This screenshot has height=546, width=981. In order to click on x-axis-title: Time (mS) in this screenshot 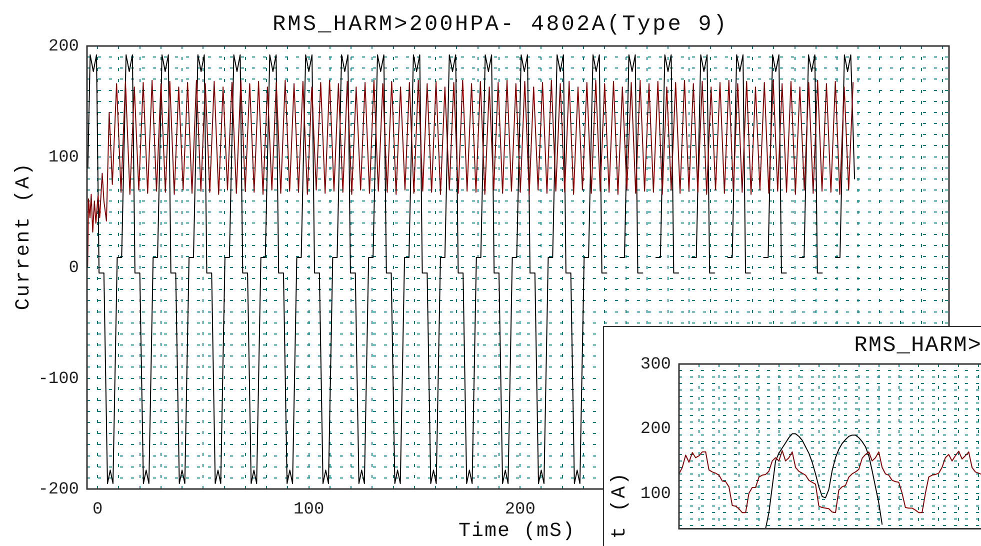, I will do `click(517, 531)`.